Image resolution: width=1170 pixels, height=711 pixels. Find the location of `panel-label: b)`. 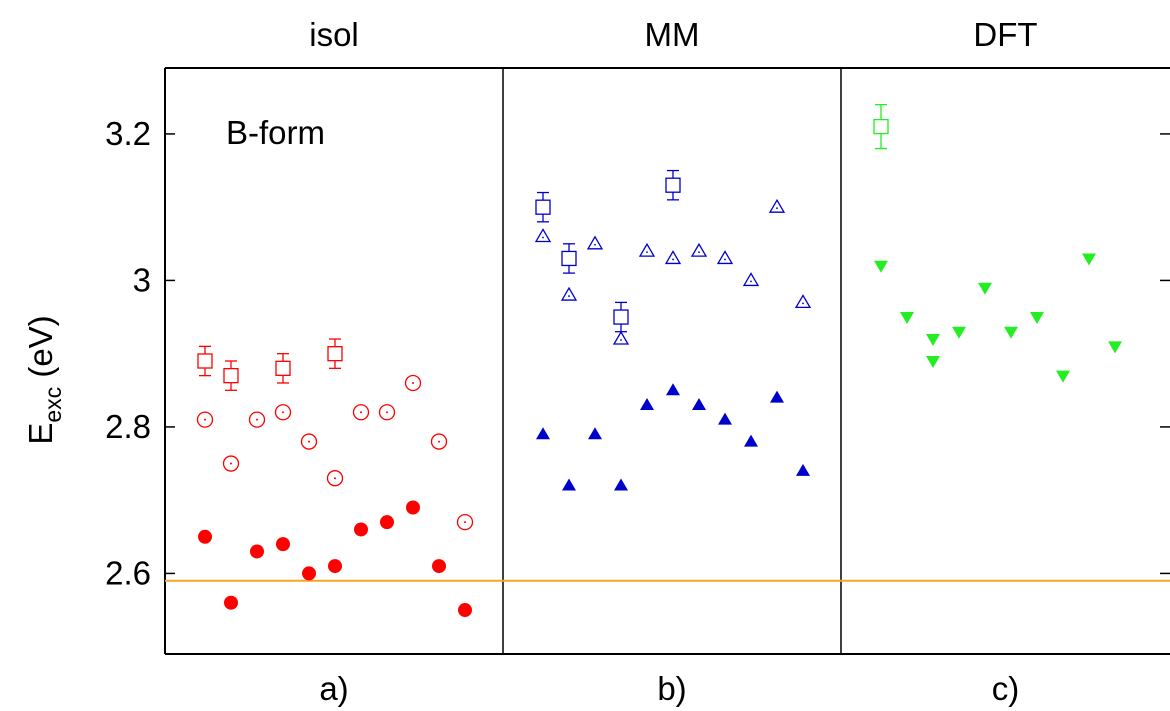

panel-label: b) is located at coordinates (671, 688).